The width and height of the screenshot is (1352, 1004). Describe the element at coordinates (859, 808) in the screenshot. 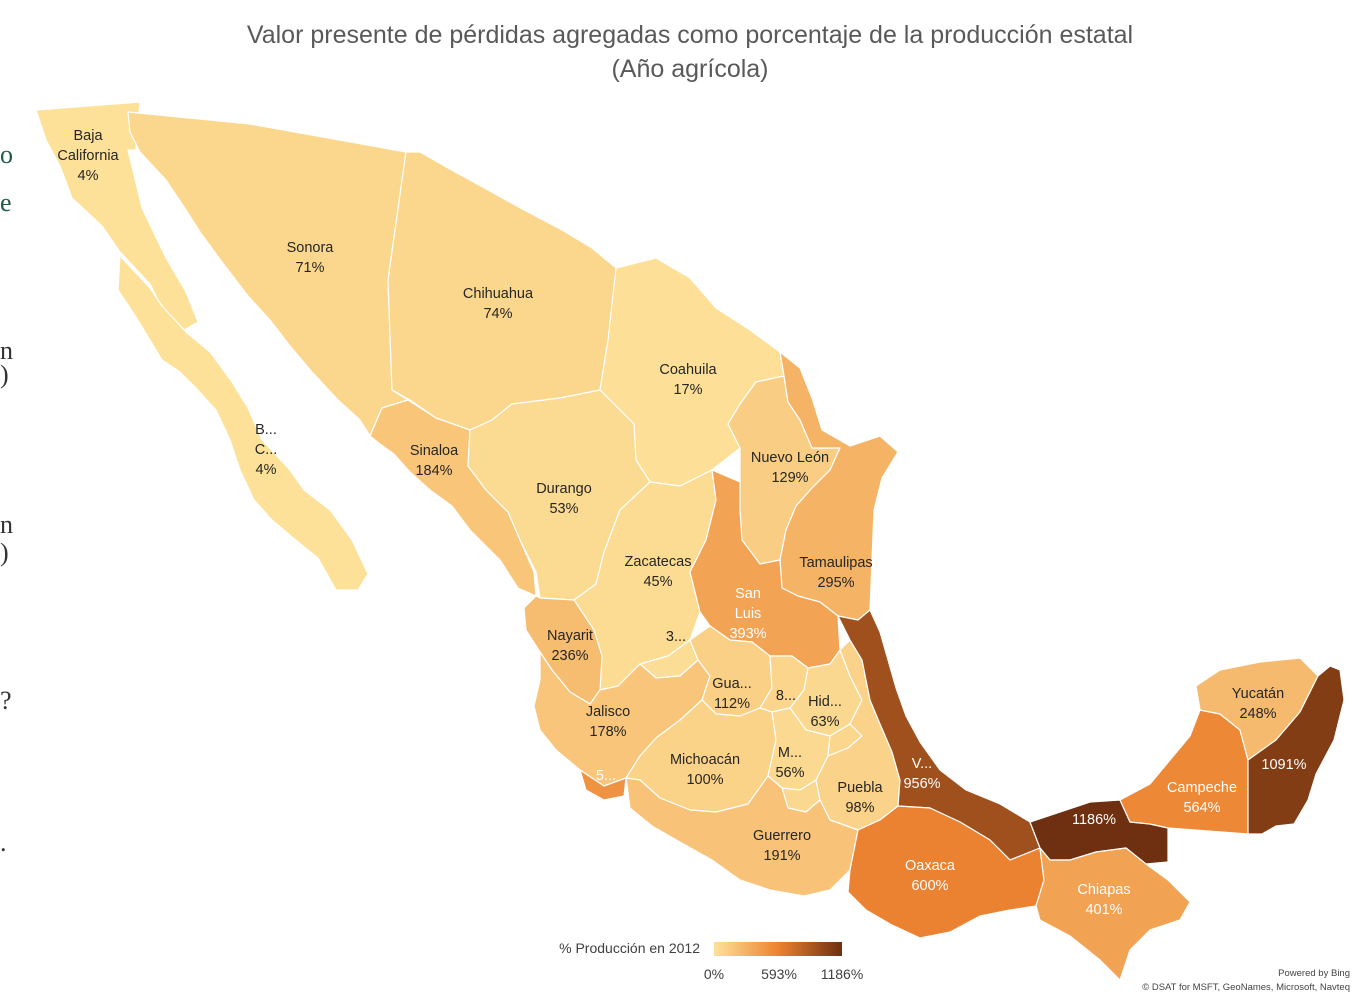

I see `state-label-puebla-1: 98%` at that location.